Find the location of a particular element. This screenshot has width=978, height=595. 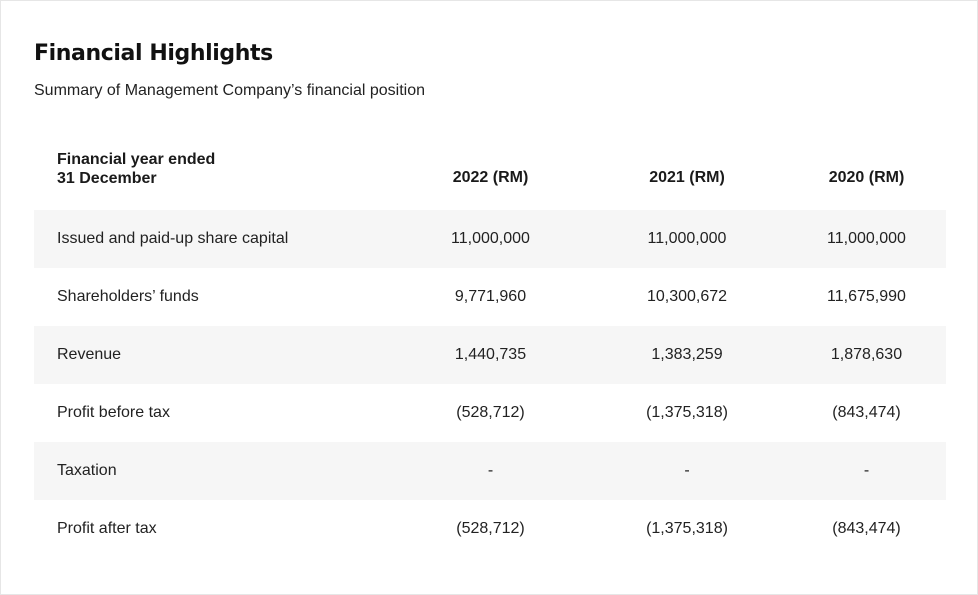

cell-2020: - is located at coordinates (866, 470).